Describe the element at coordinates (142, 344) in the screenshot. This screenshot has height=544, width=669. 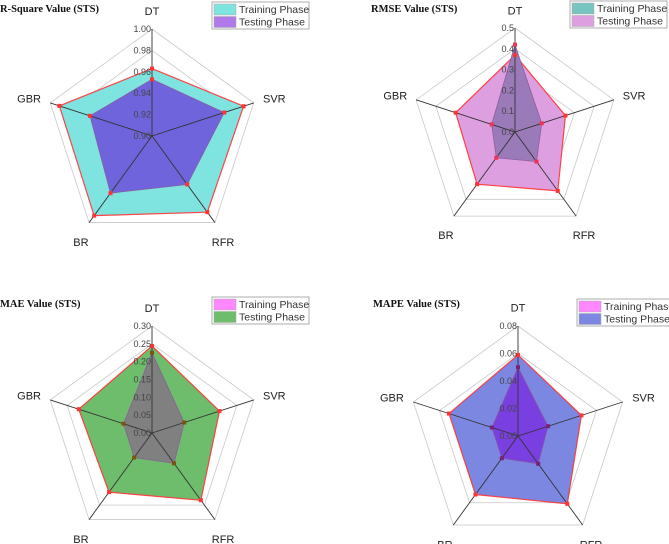
I see `tick-label: 0.25` at that location.